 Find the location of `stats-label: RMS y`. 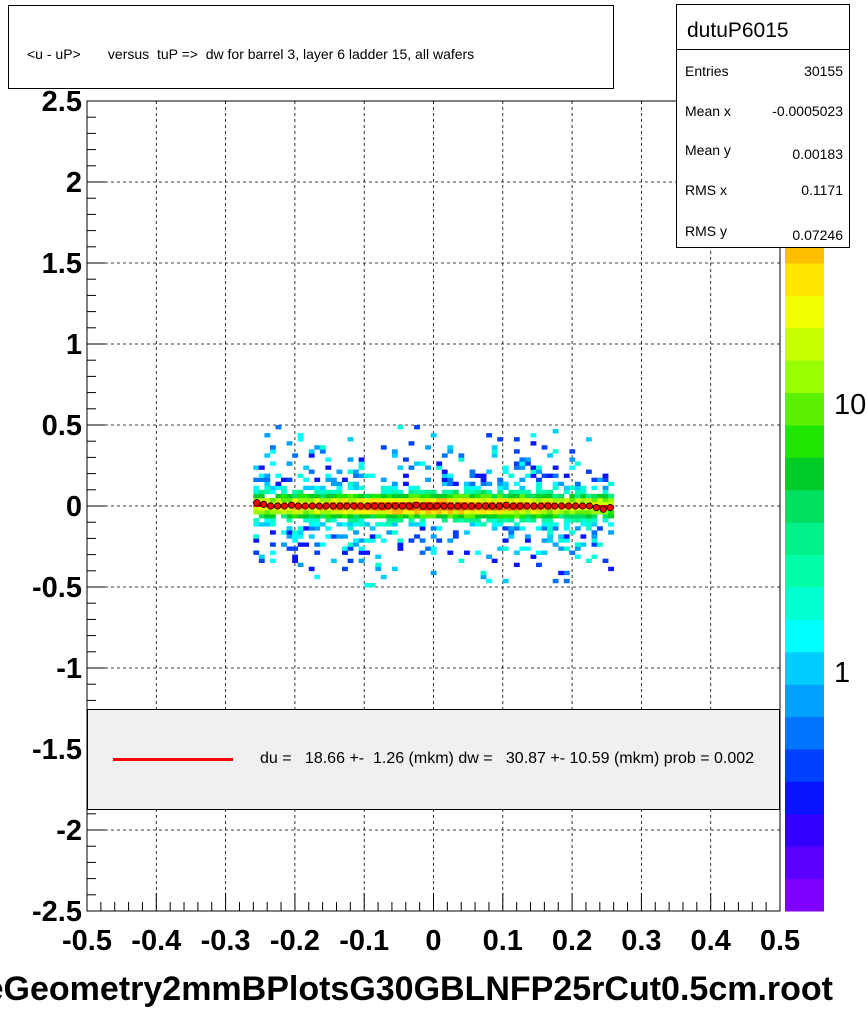

stats-label: RMS y is located at coordinates (706, 231).